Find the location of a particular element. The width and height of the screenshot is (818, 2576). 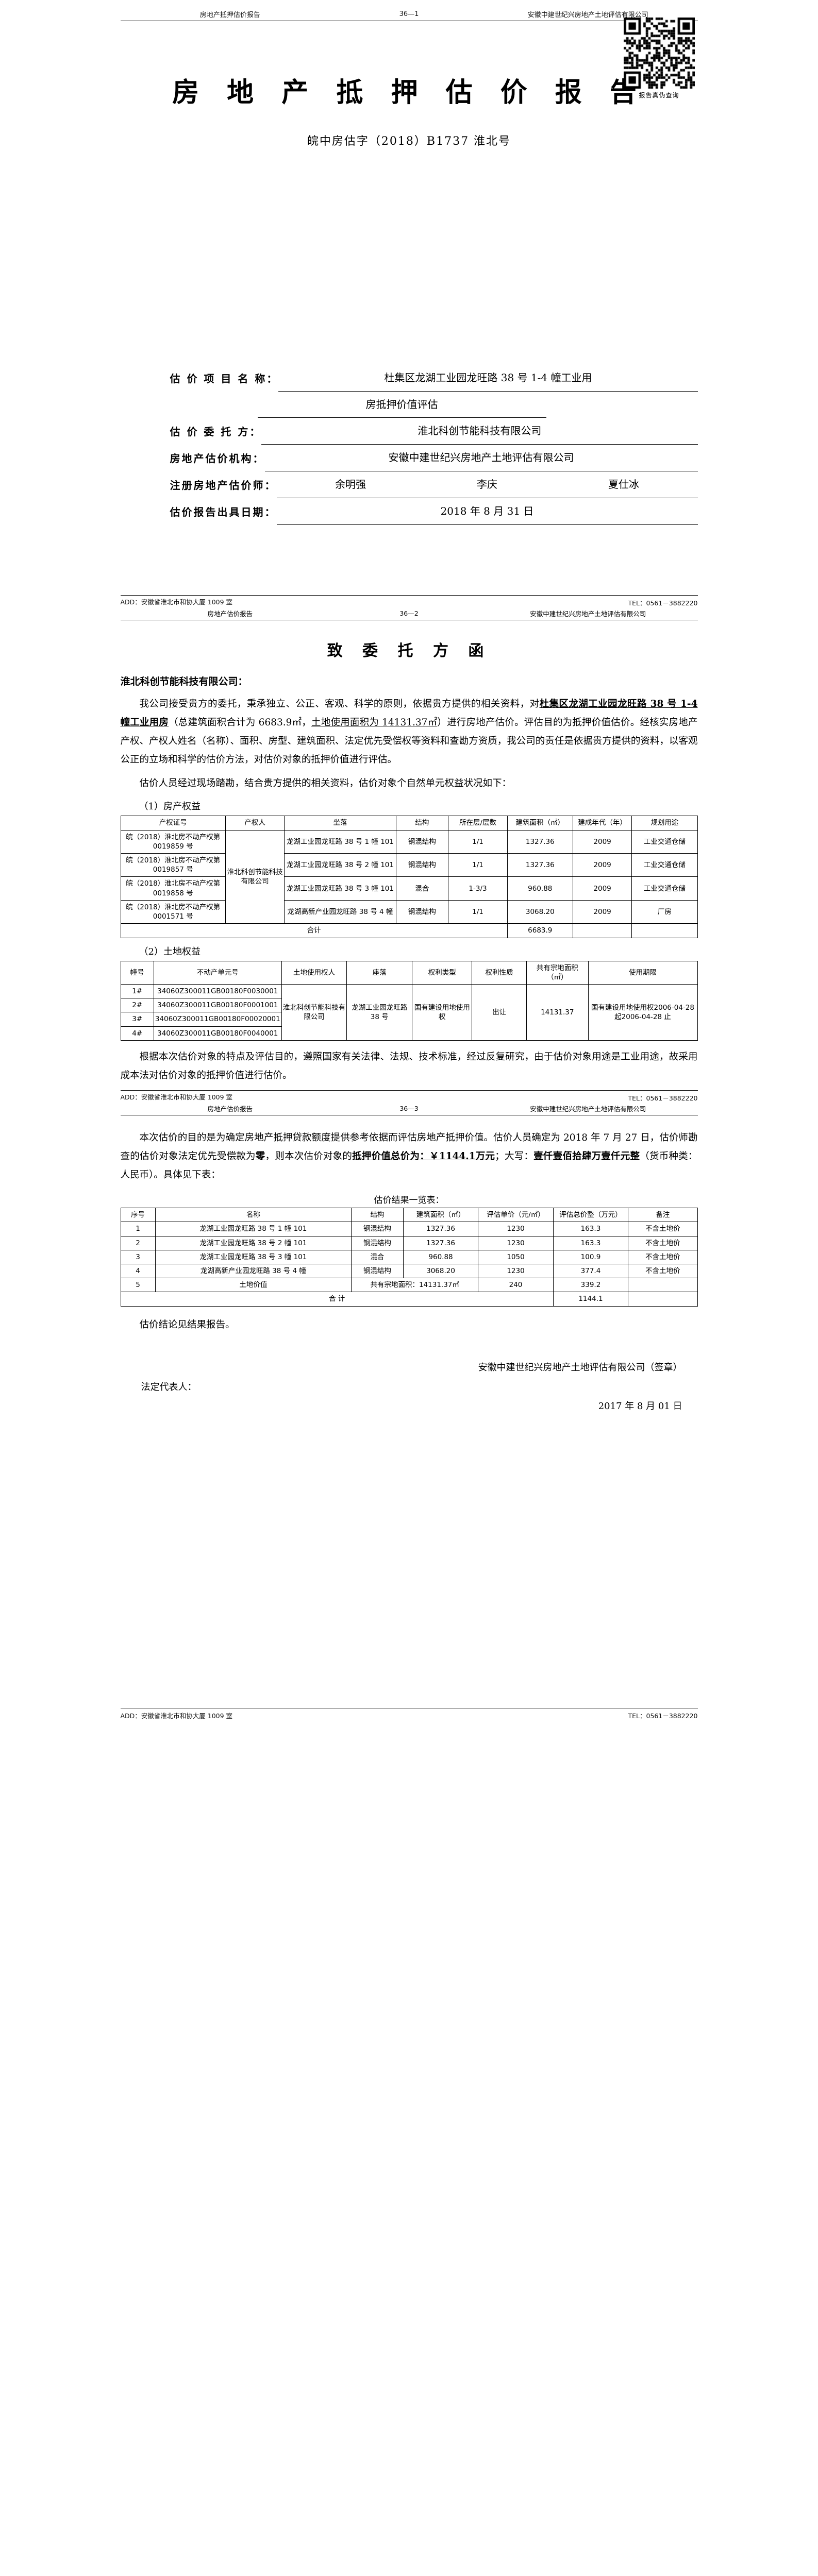

table-total-row: 合计 6683.9 is located at coordinates (409, 930).